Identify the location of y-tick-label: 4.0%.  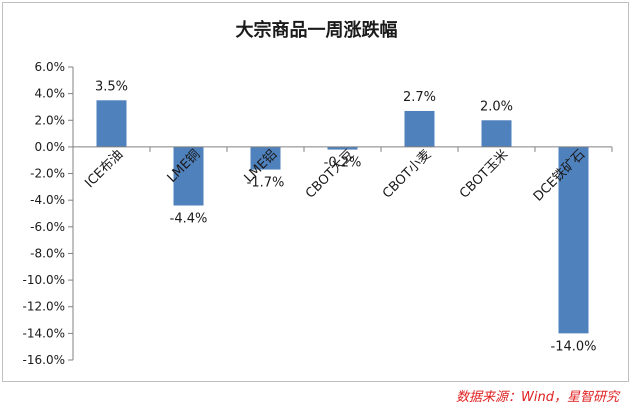
(50, 94).